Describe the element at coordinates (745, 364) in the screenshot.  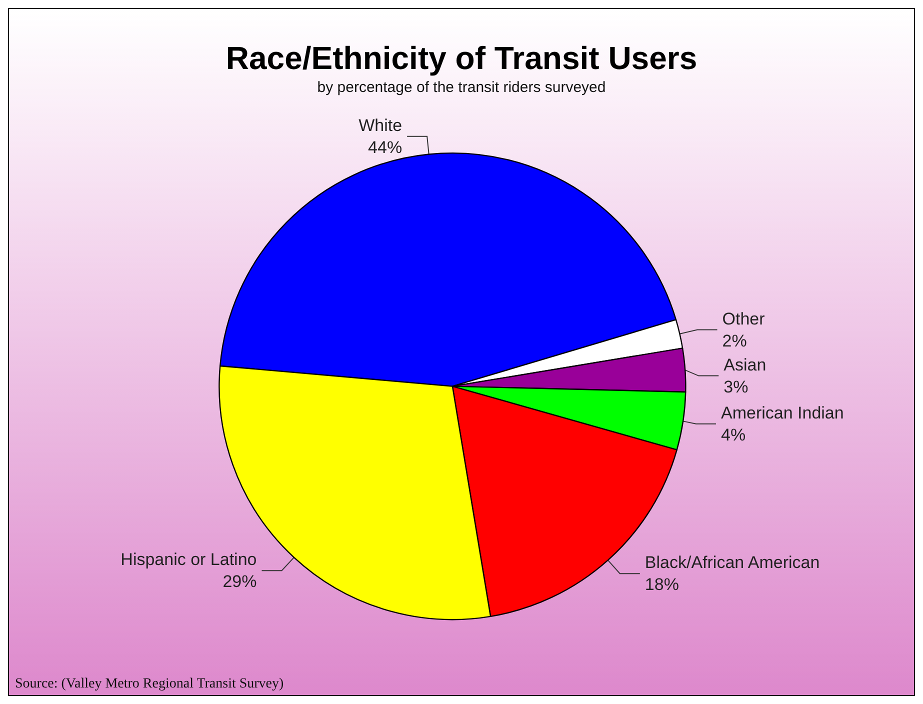
I see `slice-label: Asian` at that location.